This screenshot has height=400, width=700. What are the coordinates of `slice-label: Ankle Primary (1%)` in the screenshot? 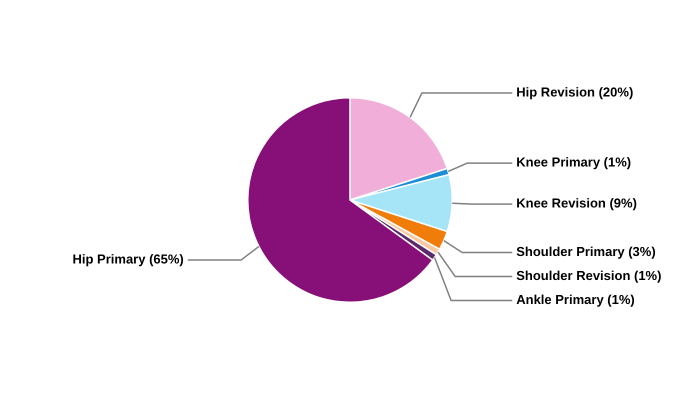 It's located at (575, 300).